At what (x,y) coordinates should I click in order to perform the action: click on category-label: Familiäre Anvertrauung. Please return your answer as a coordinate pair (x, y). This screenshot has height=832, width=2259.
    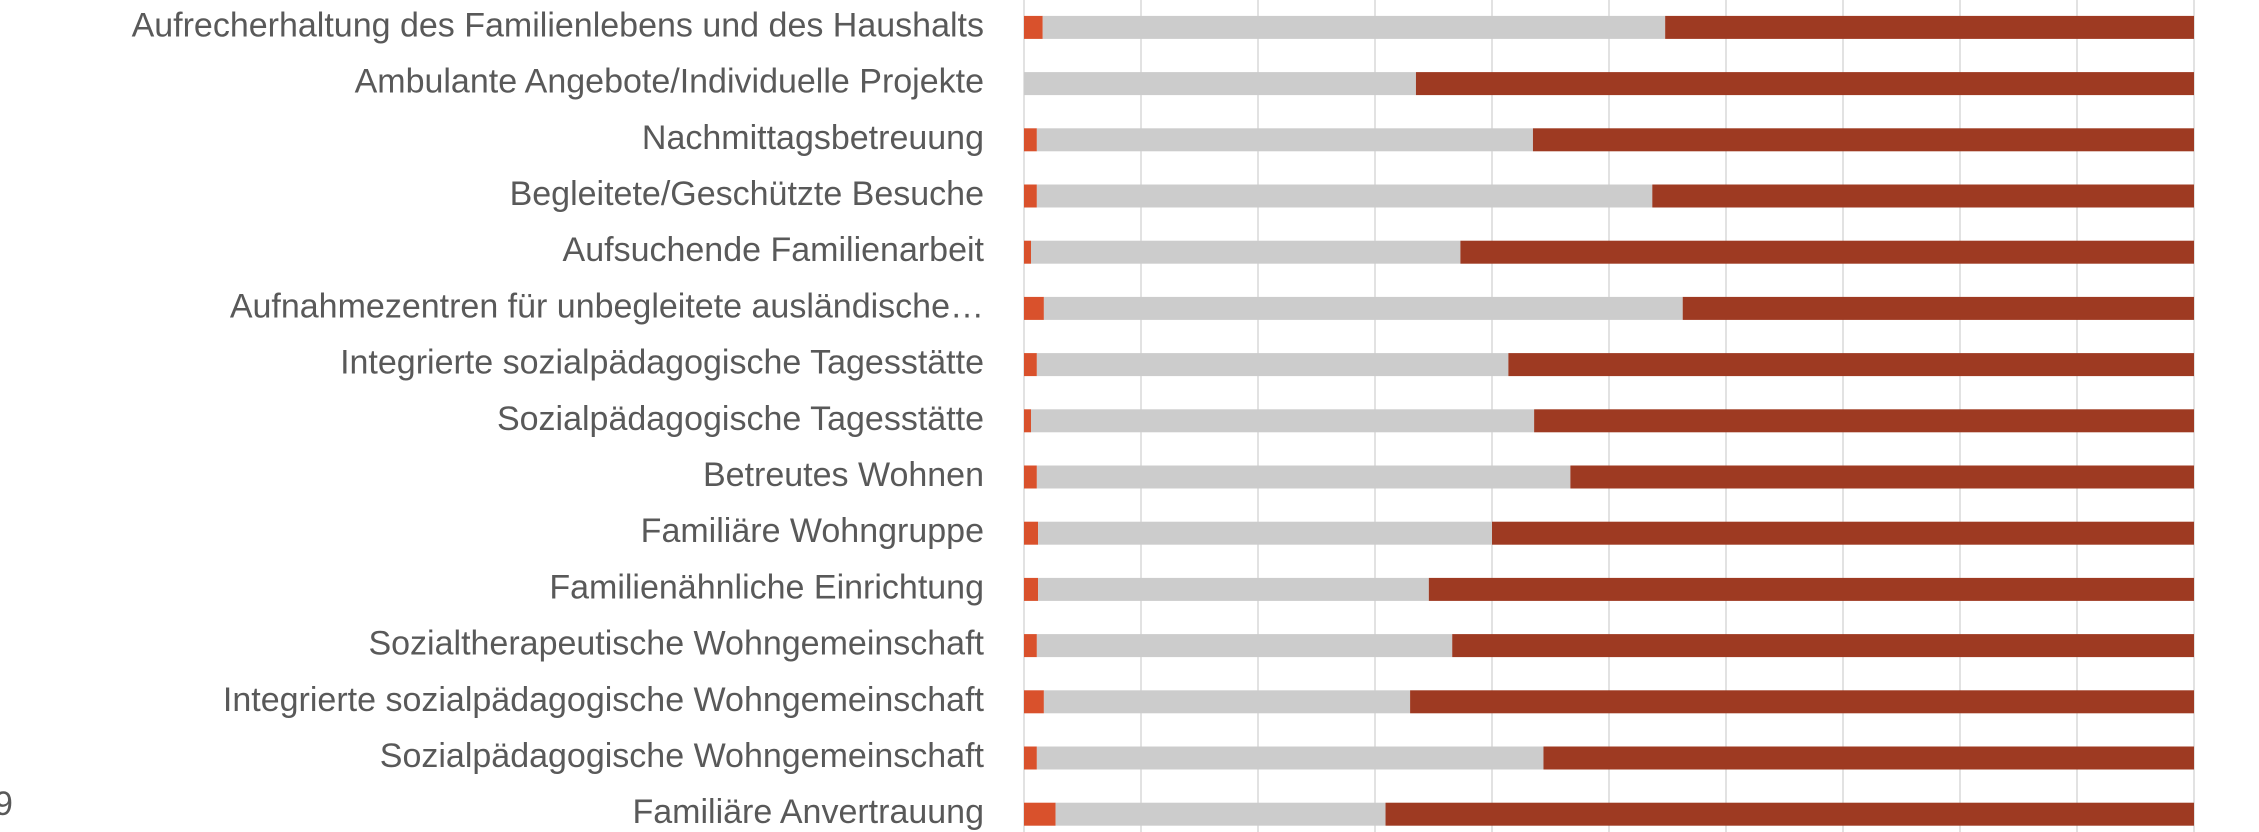
    Looking at the image, I should click on (808, 812).